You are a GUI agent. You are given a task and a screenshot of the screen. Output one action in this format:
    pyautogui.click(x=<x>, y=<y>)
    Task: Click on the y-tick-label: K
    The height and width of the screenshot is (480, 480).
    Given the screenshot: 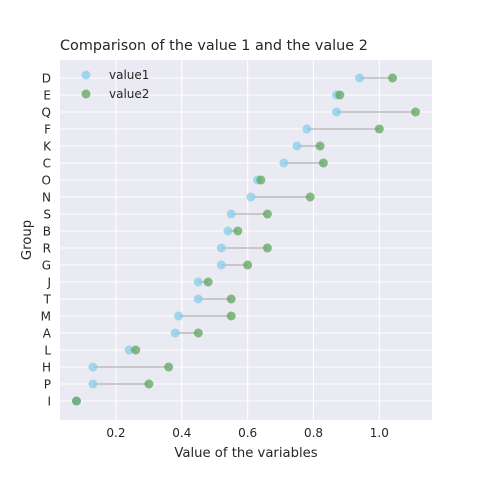 What is the action you would take?
    pyautogui.click(x=47, y=147)
    